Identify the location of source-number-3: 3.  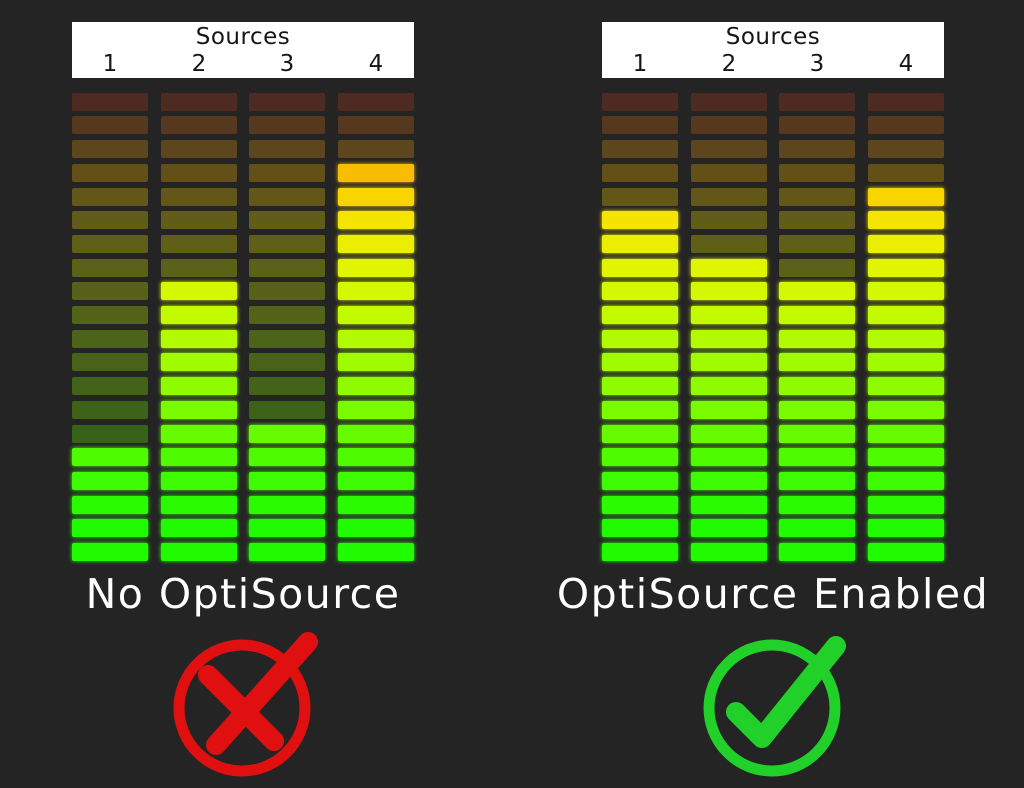
(817, 64).